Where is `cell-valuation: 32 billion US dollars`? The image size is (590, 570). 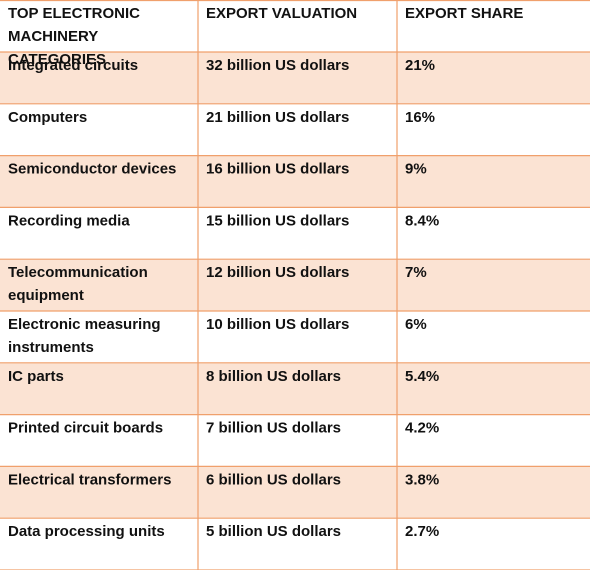 cell-valuation: 32 billion US dollars is located at coordinates (277, 65).